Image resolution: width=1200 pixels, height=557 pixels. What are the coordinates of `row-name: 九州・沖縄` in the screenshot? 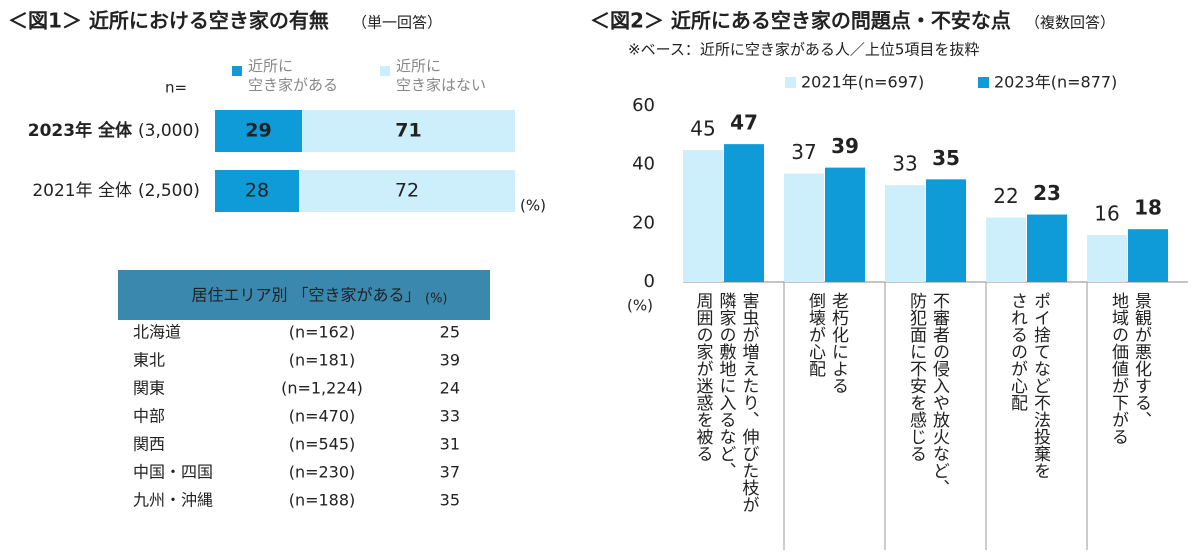 It's located at (173, 500).